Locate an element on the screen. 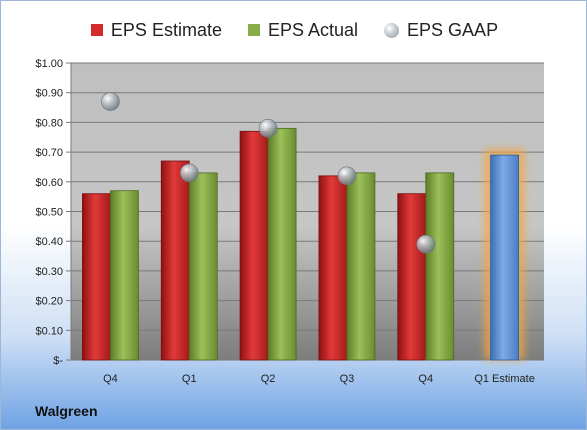  forecast-bar is located at coordinates (504, 257).